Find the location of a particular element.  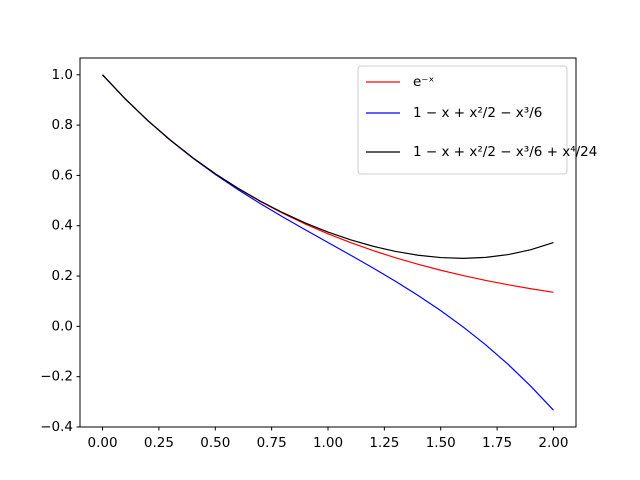

y-tick-label: 0.8 is located at coordinates (62, 125).